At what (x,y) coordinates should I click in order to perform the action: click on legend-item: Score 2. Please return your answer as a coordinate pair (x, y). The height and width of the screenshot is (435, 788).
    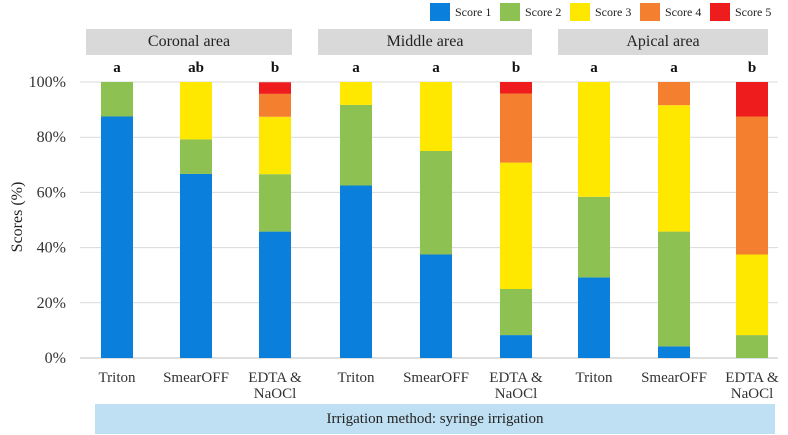
    Looking at the image, I should click on (535, 12).